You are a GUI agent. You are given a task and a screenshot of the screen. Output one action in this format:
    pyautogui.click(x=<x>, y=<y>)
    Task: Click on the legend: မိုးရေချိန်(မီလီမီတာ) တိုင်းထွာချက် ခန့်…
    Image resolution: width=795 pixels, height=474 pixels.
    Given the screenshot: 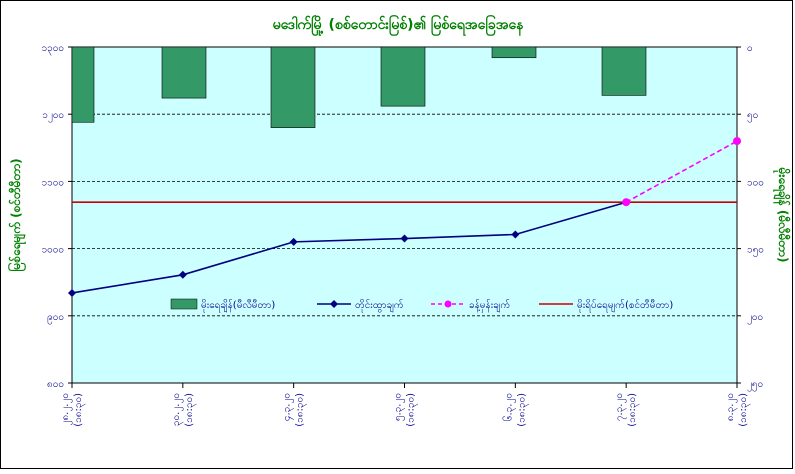 What is the action you would take?
    pyautogui.click(x=421, y=305)
    